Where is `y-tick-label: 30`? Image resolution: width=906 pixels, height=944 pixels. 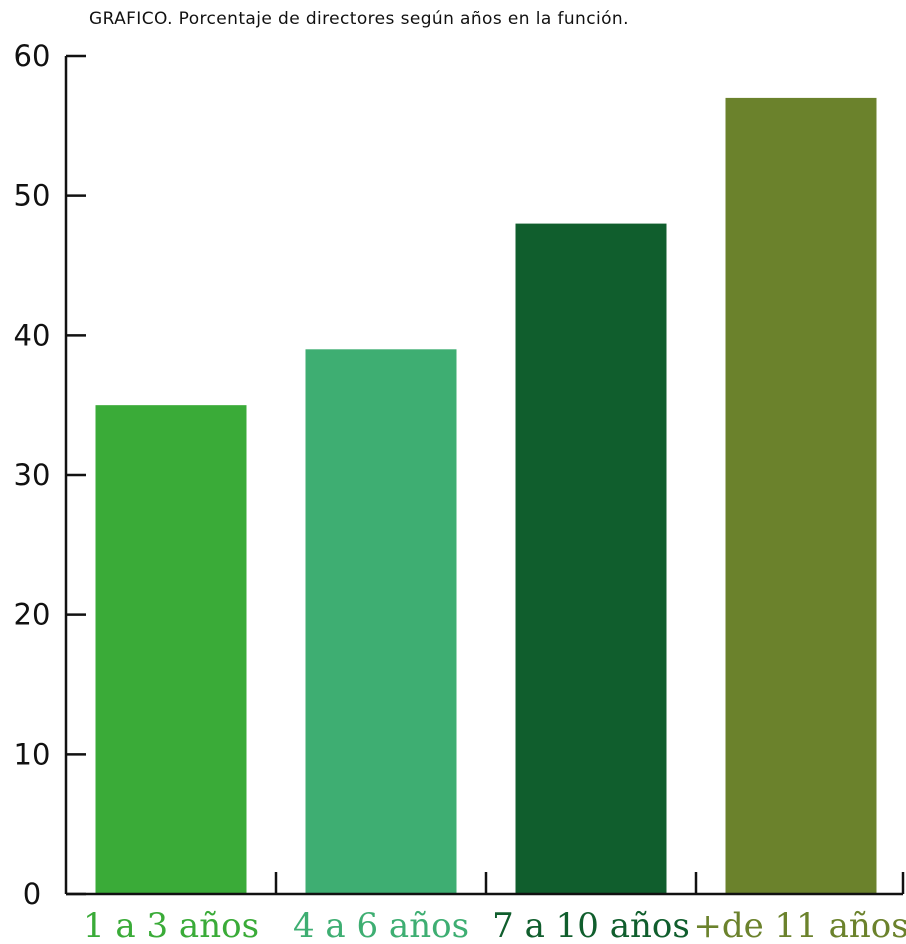 y-tick-label: 30 is located at coordinates (32, 475).